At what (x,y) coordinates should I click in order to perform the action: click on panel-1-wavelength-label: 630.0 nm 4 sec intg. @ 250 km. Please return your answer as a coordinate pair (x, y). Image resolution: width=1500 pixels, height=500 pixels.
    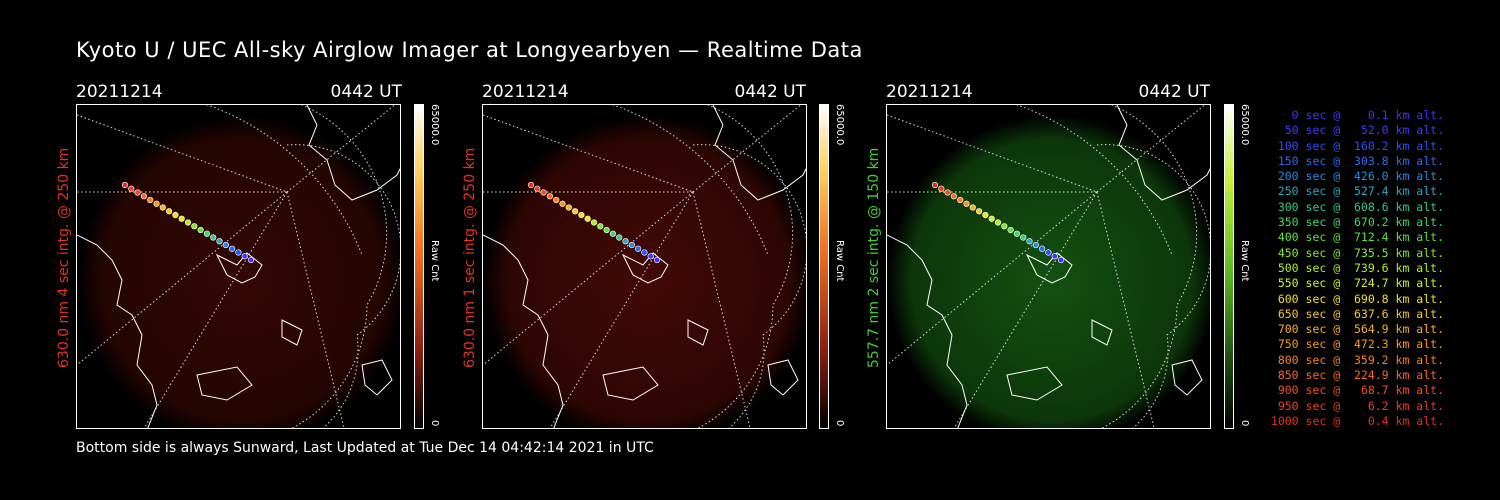
    Looking at the image, I should click on (64, 257).